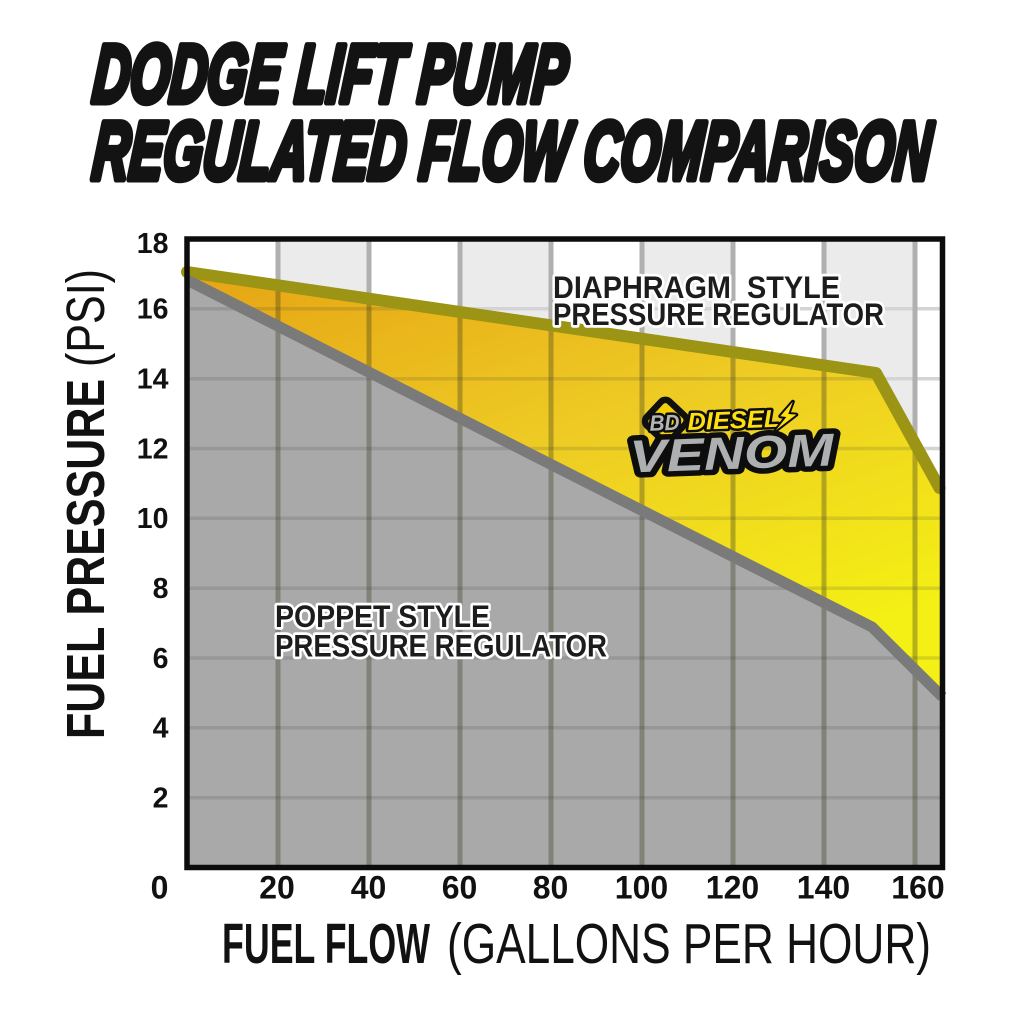  I want to click on svg-text: 16, so click(153, 310).